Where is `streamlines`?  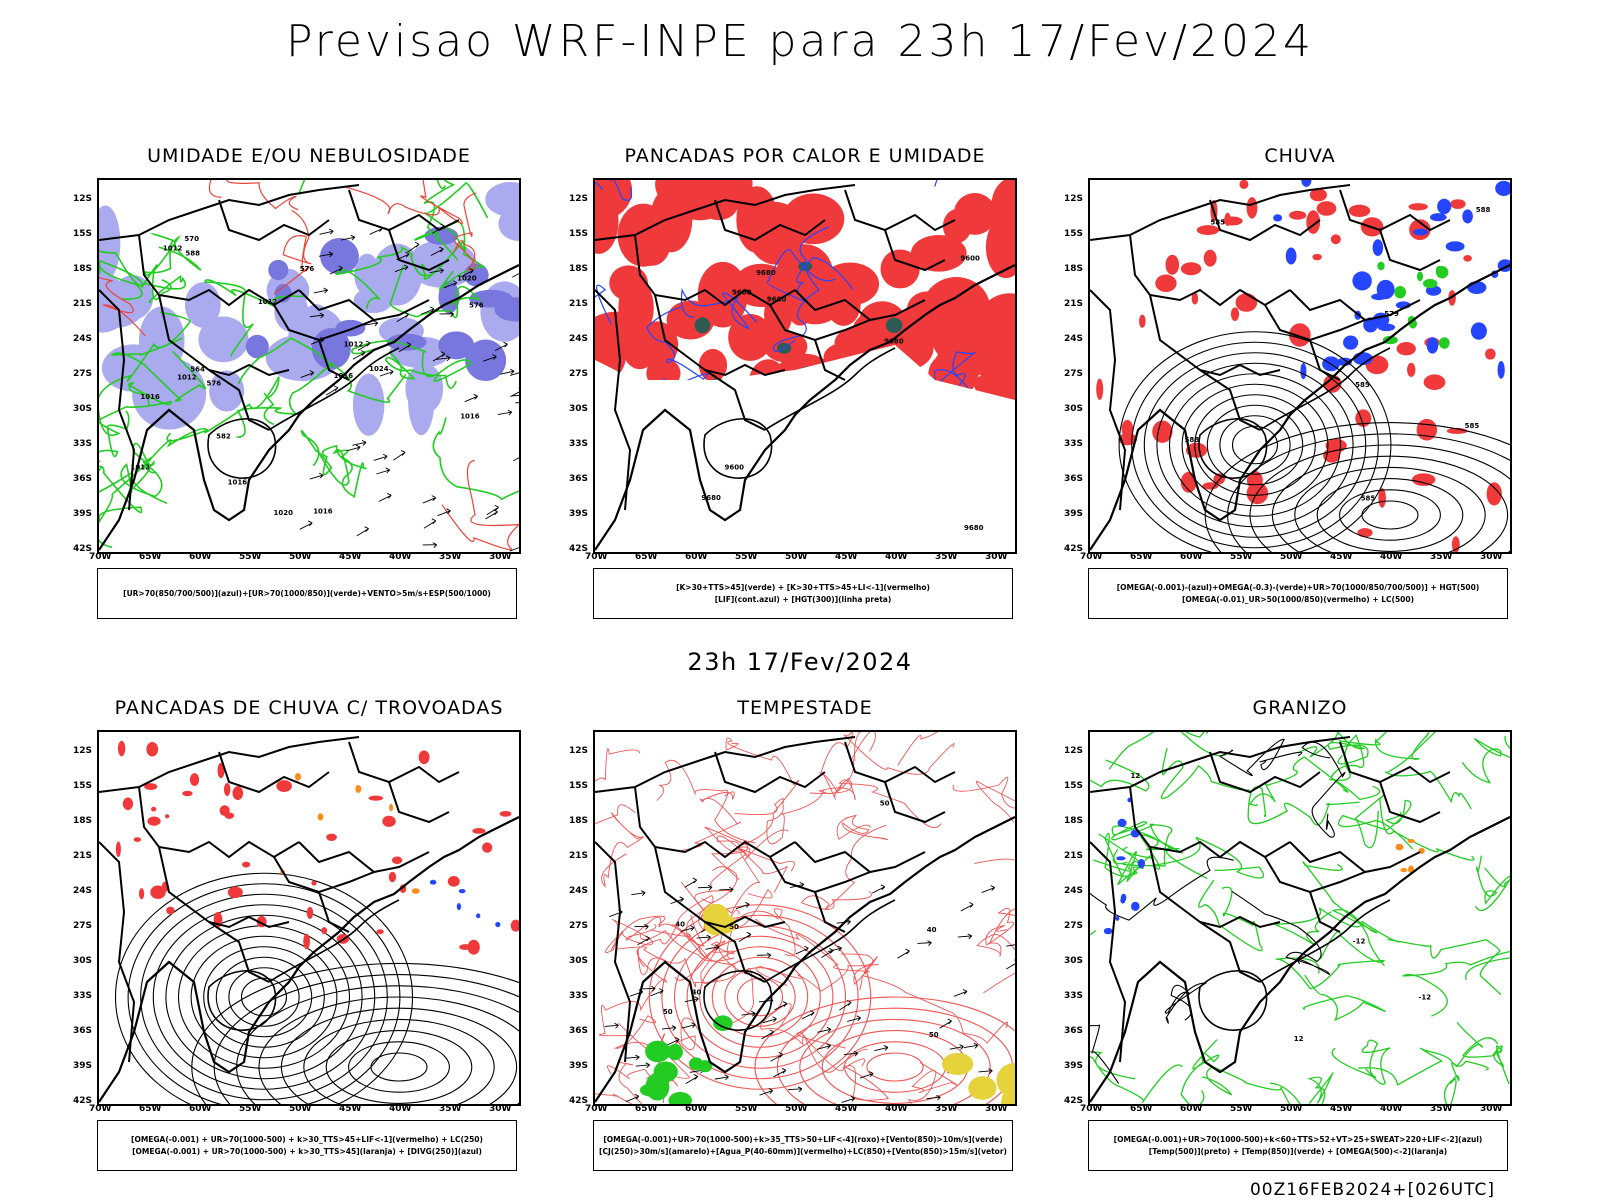
streamlines is located at coordinates (1314, 441).